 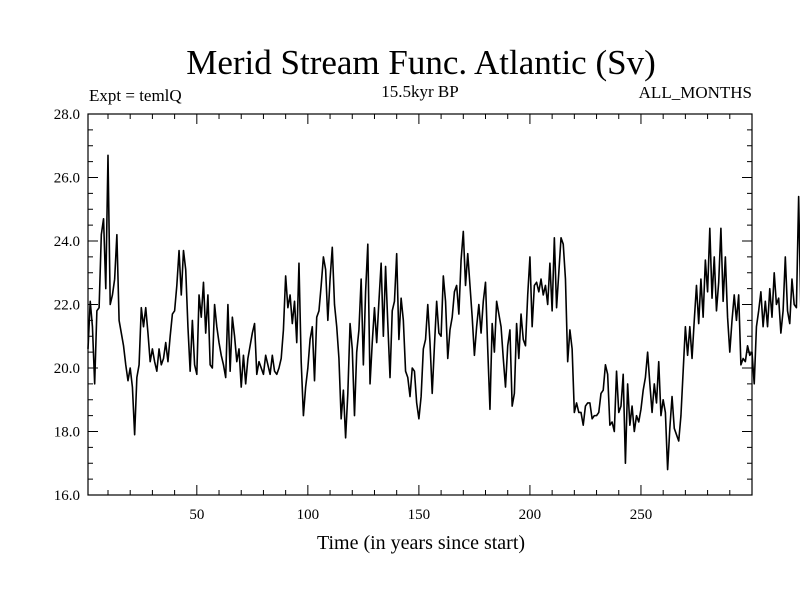 What do you see at coordinates (67, 115) in the screenshot?
I see `y-tick-label: 28.0` at bounding box center [67, 115].